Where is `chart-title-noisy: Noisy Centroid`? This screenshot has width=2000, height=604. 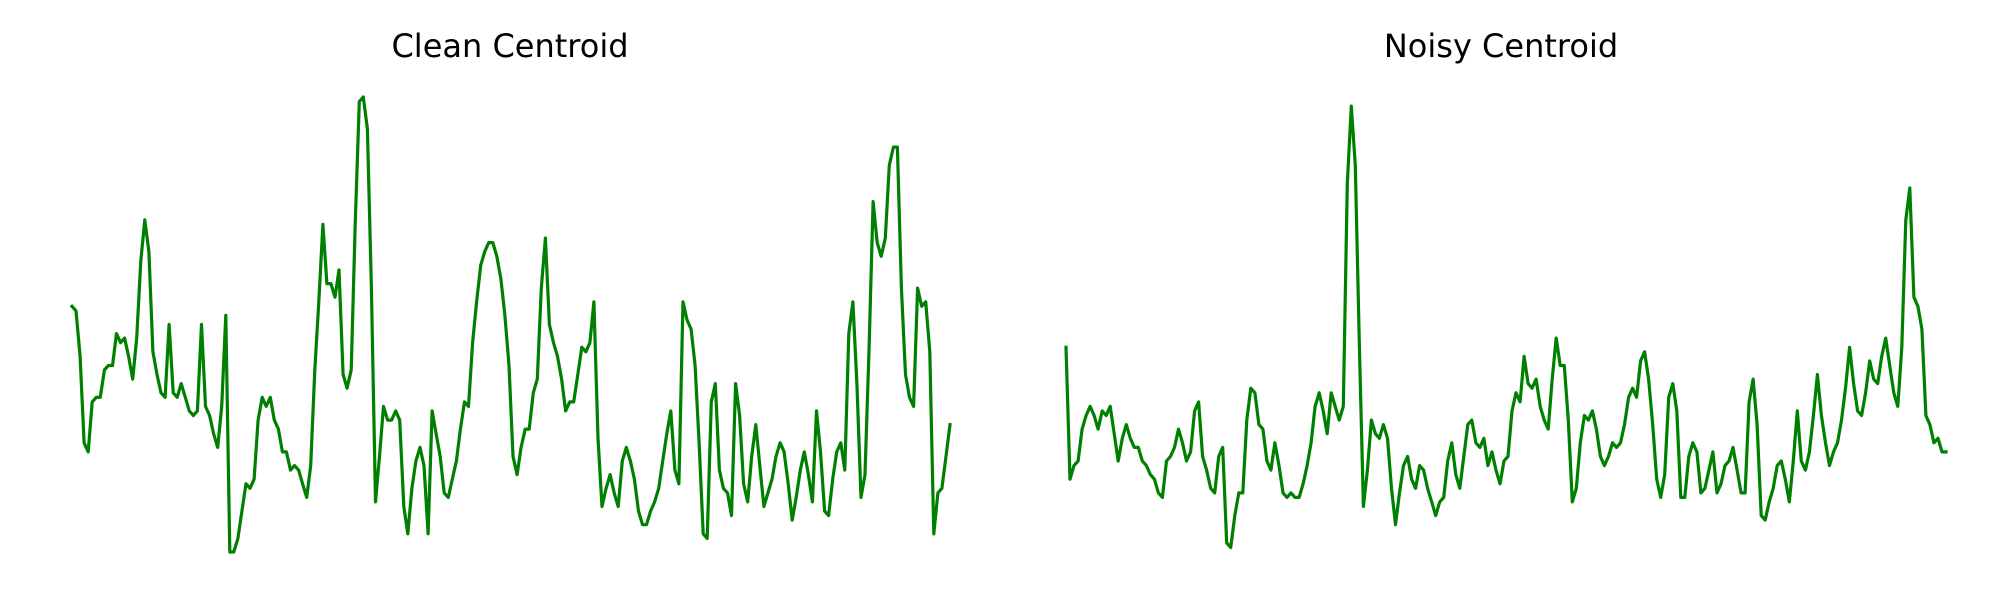 chart-title-noisy: Noisy Centroid is located at coordinates (1501, 46).